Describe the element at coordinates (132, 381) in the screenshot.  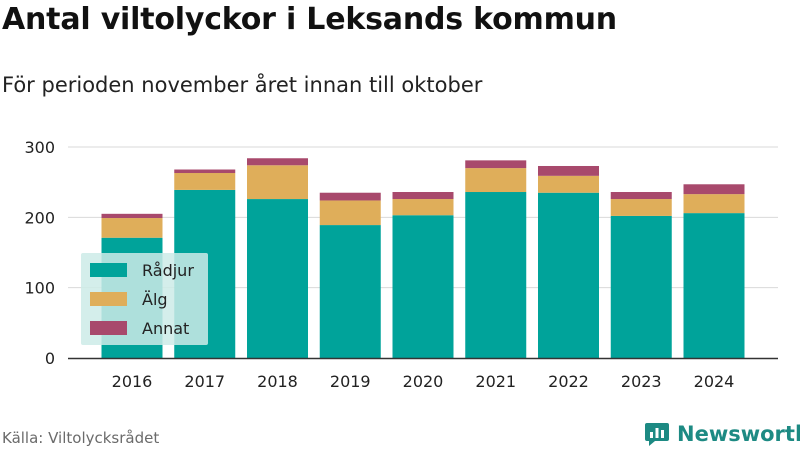
I see `x-tick-label: 2016` at that location.